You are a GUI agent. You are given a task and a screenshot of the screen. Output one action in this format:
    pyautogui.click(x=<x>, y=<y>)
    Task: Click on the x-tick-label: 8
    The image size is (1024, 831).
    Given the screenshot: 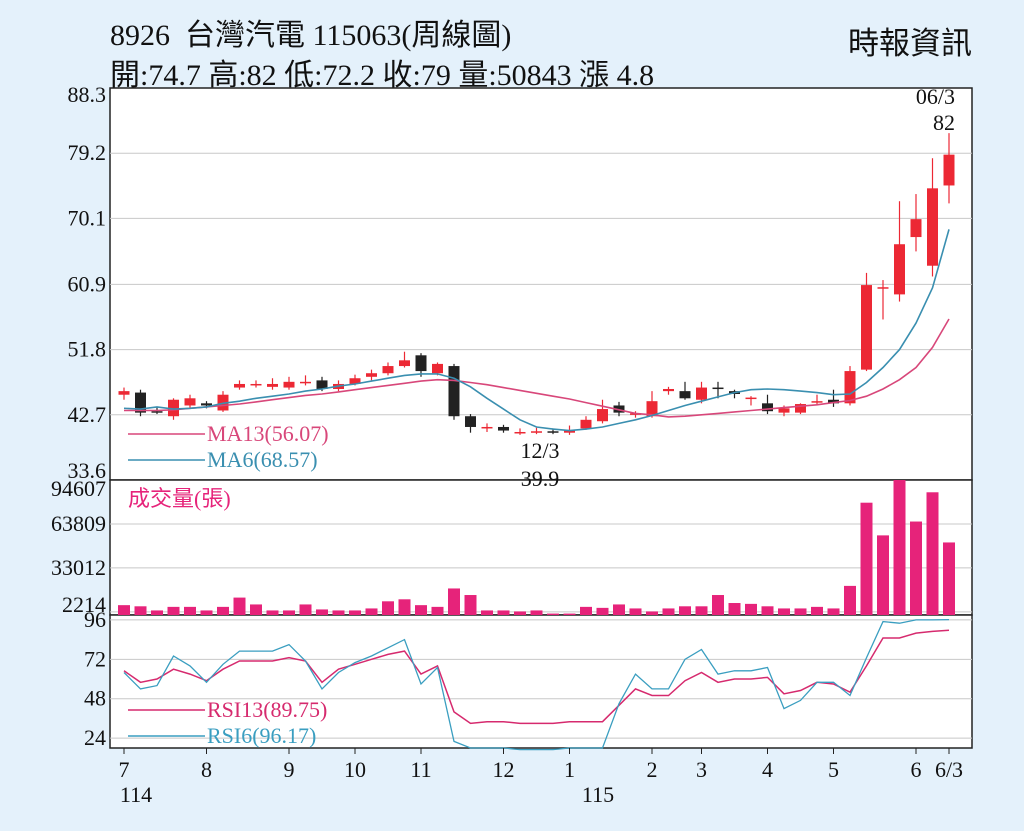 What is the action you would take?
    pyautogui.click(x=206, y=769)
    